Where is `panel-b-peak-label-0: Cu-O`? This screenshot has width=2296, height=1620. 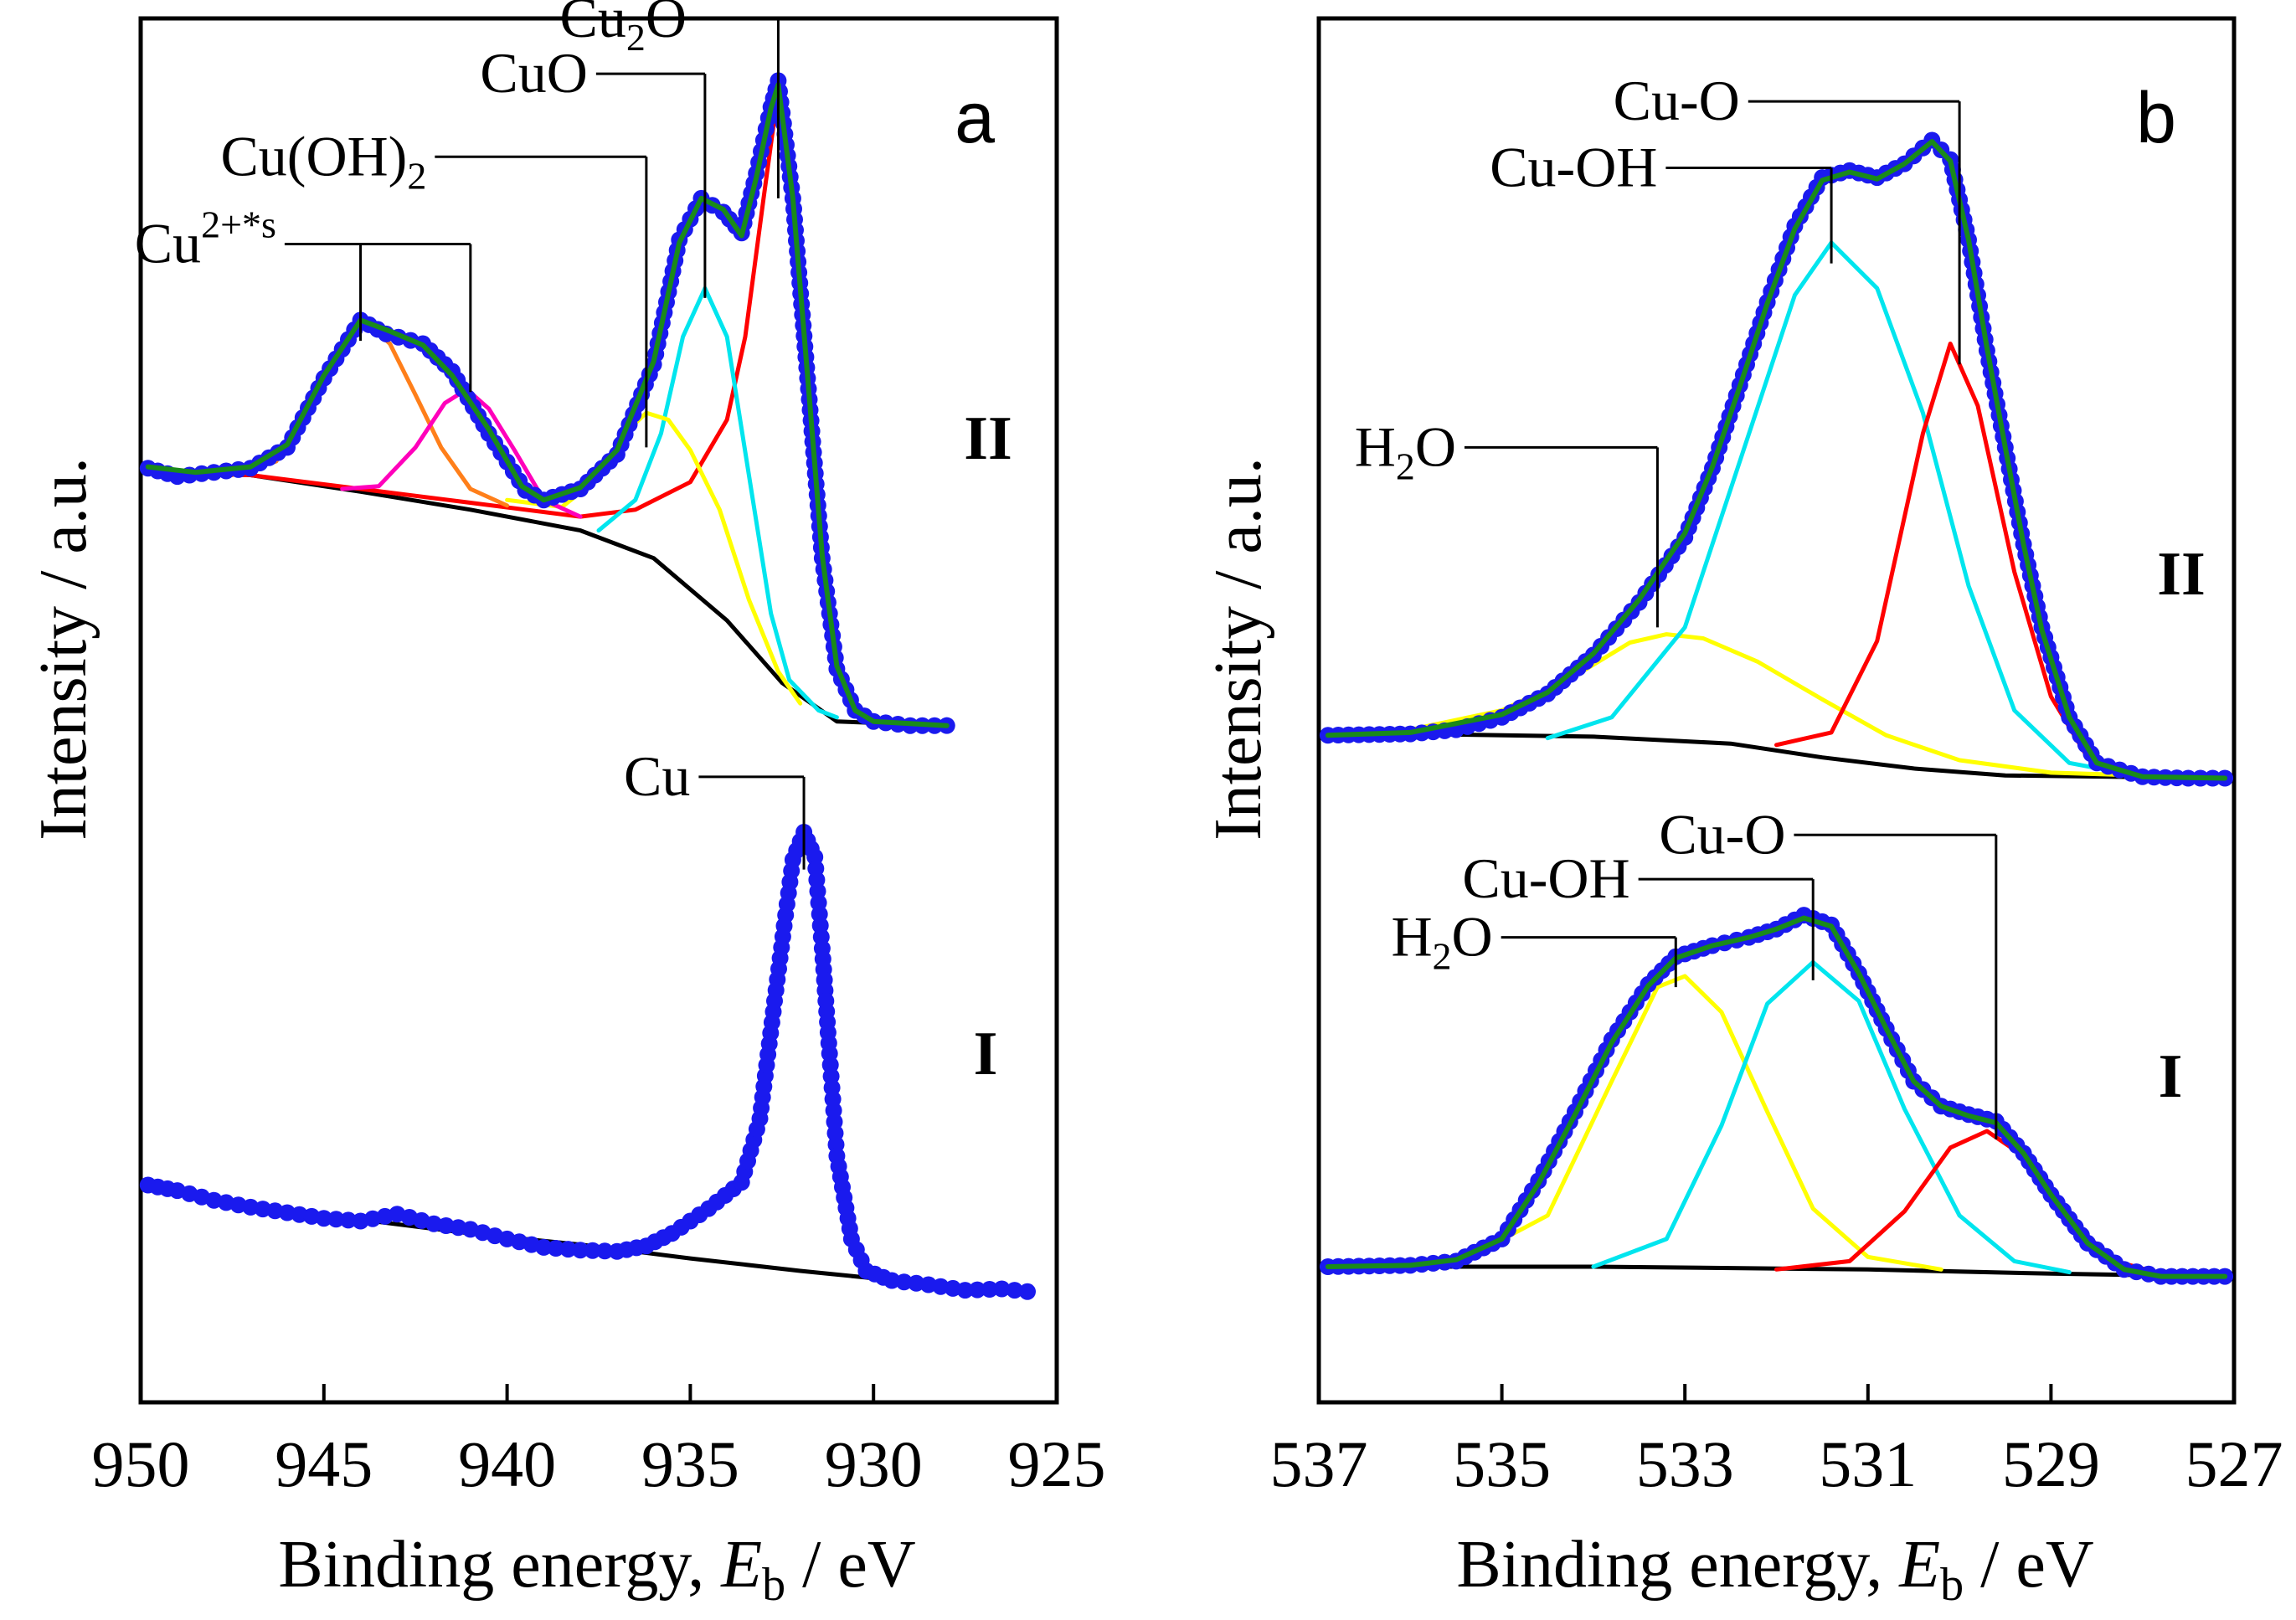
panel-b-peak-label-0: Cu-O is located at coordinates (1677, 100).